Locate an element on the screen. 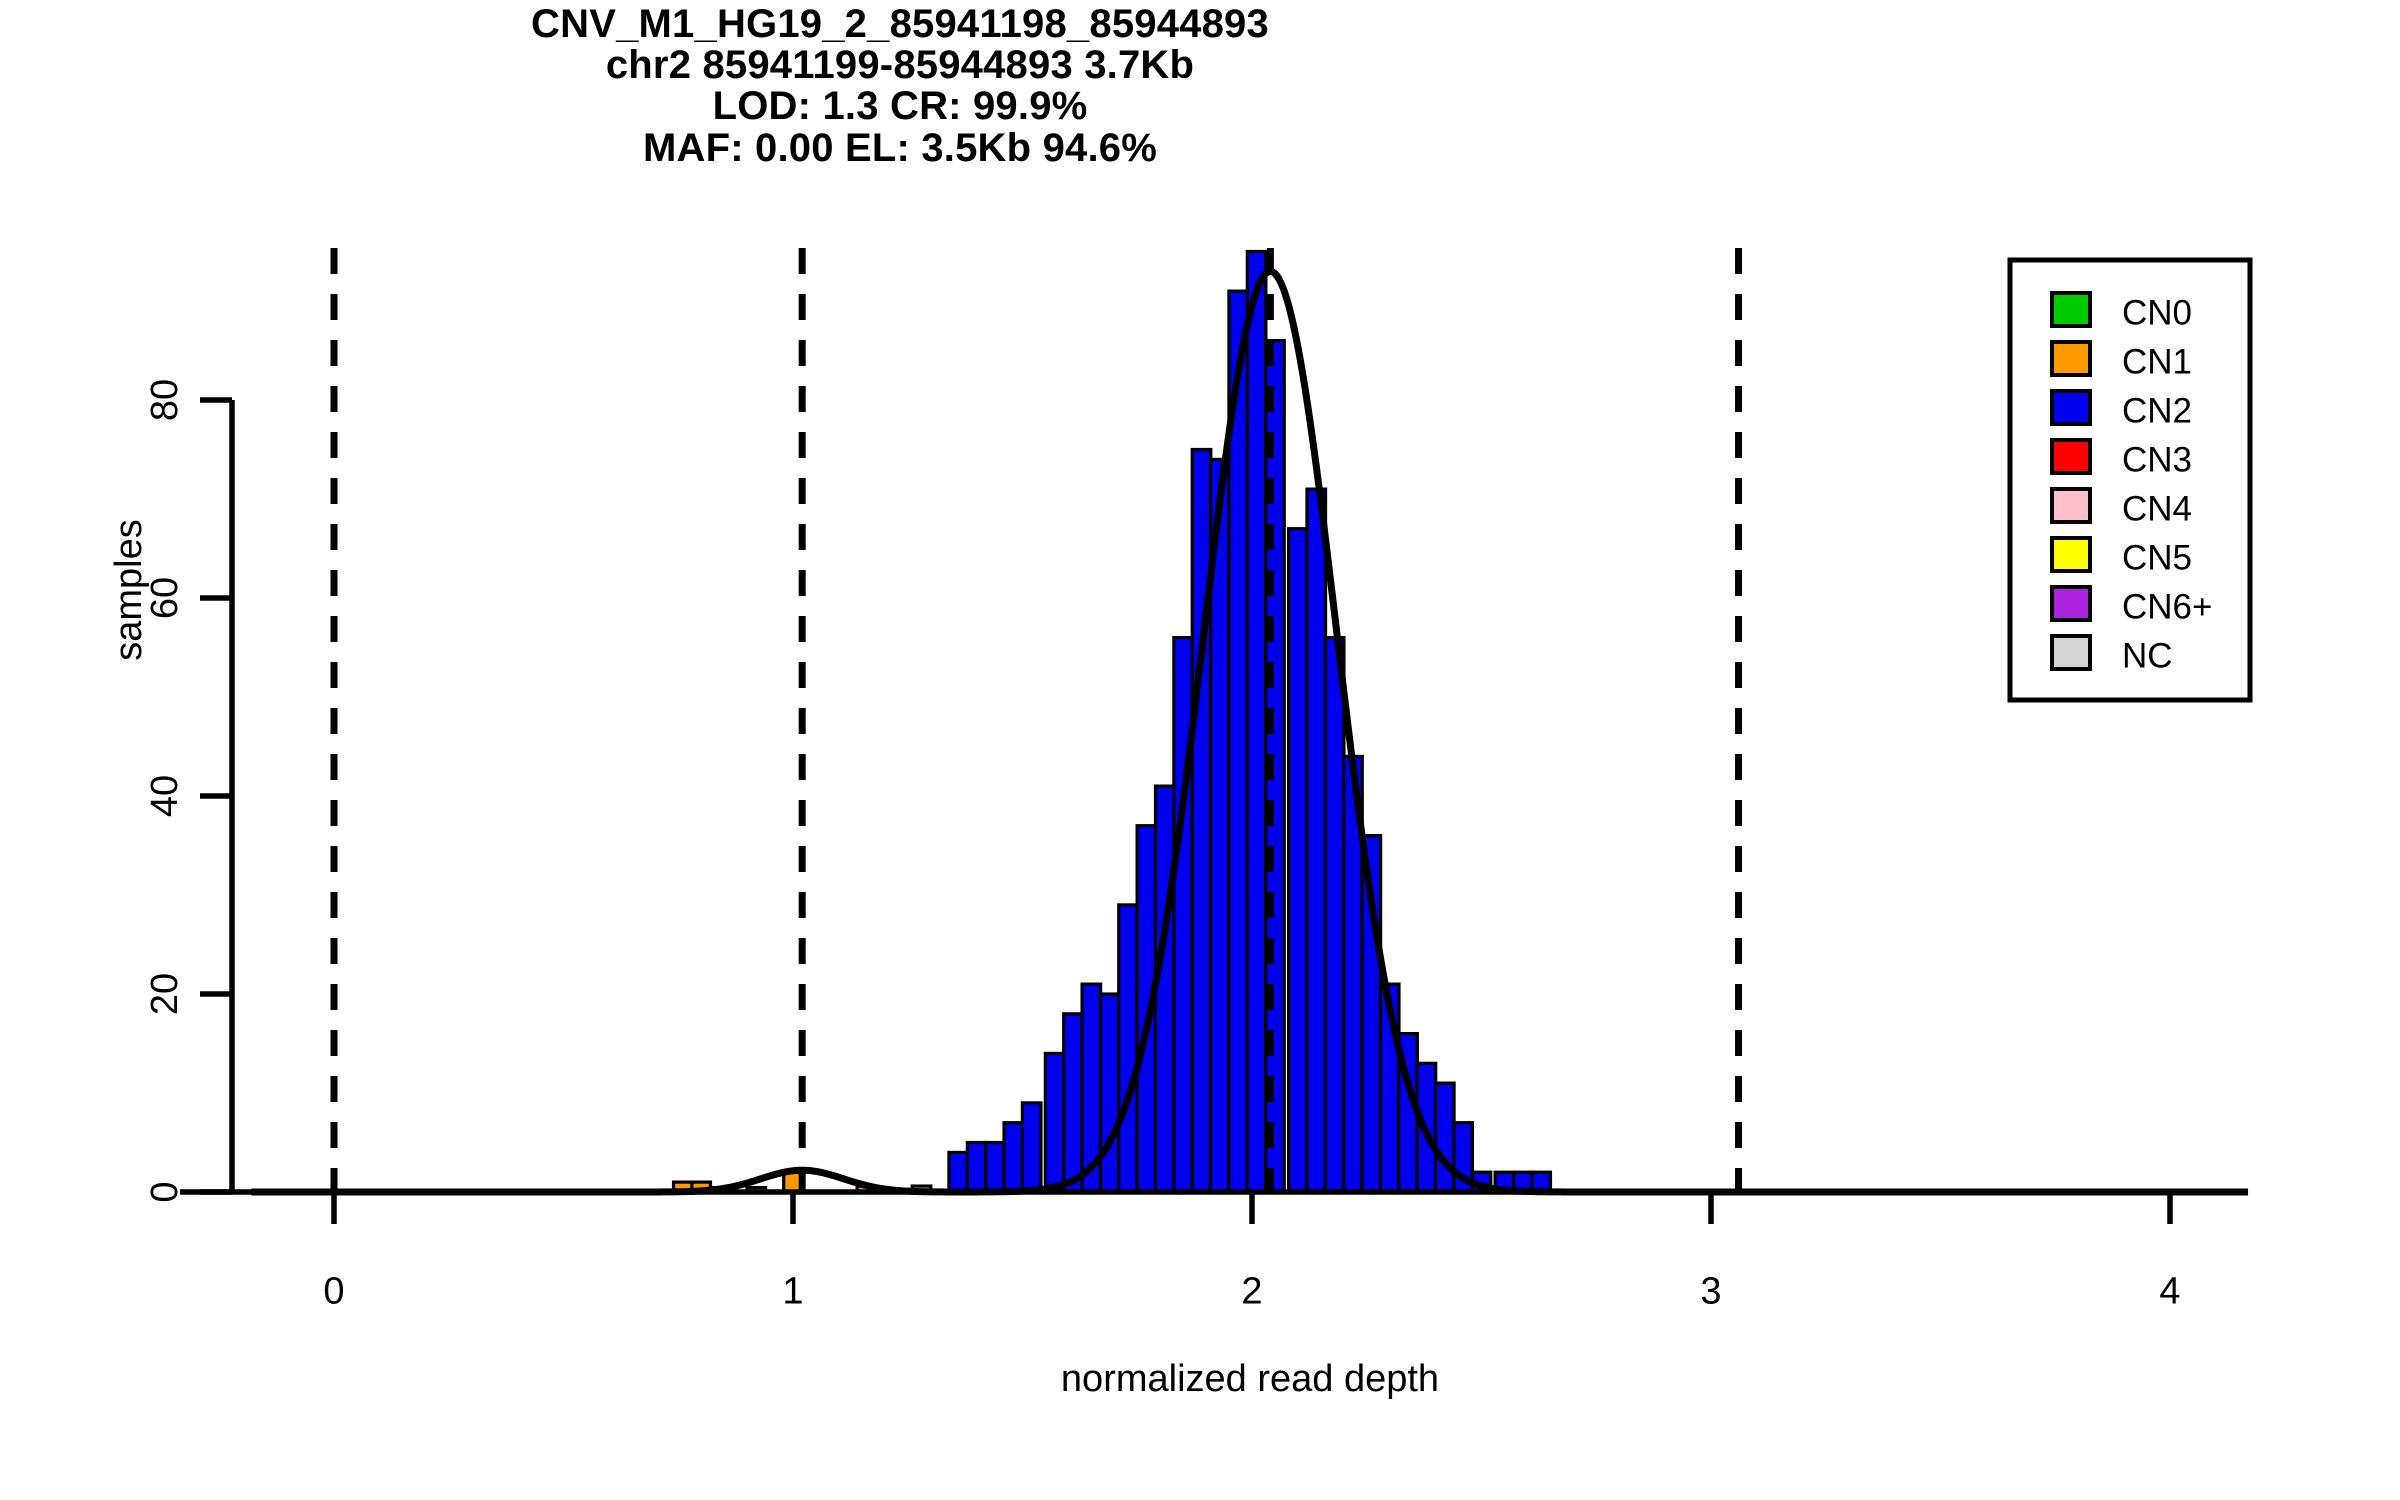 This screenshot has height=1500, width=2400. x-axis-label: normalized read depth is located at coordinates (1250, 1379).